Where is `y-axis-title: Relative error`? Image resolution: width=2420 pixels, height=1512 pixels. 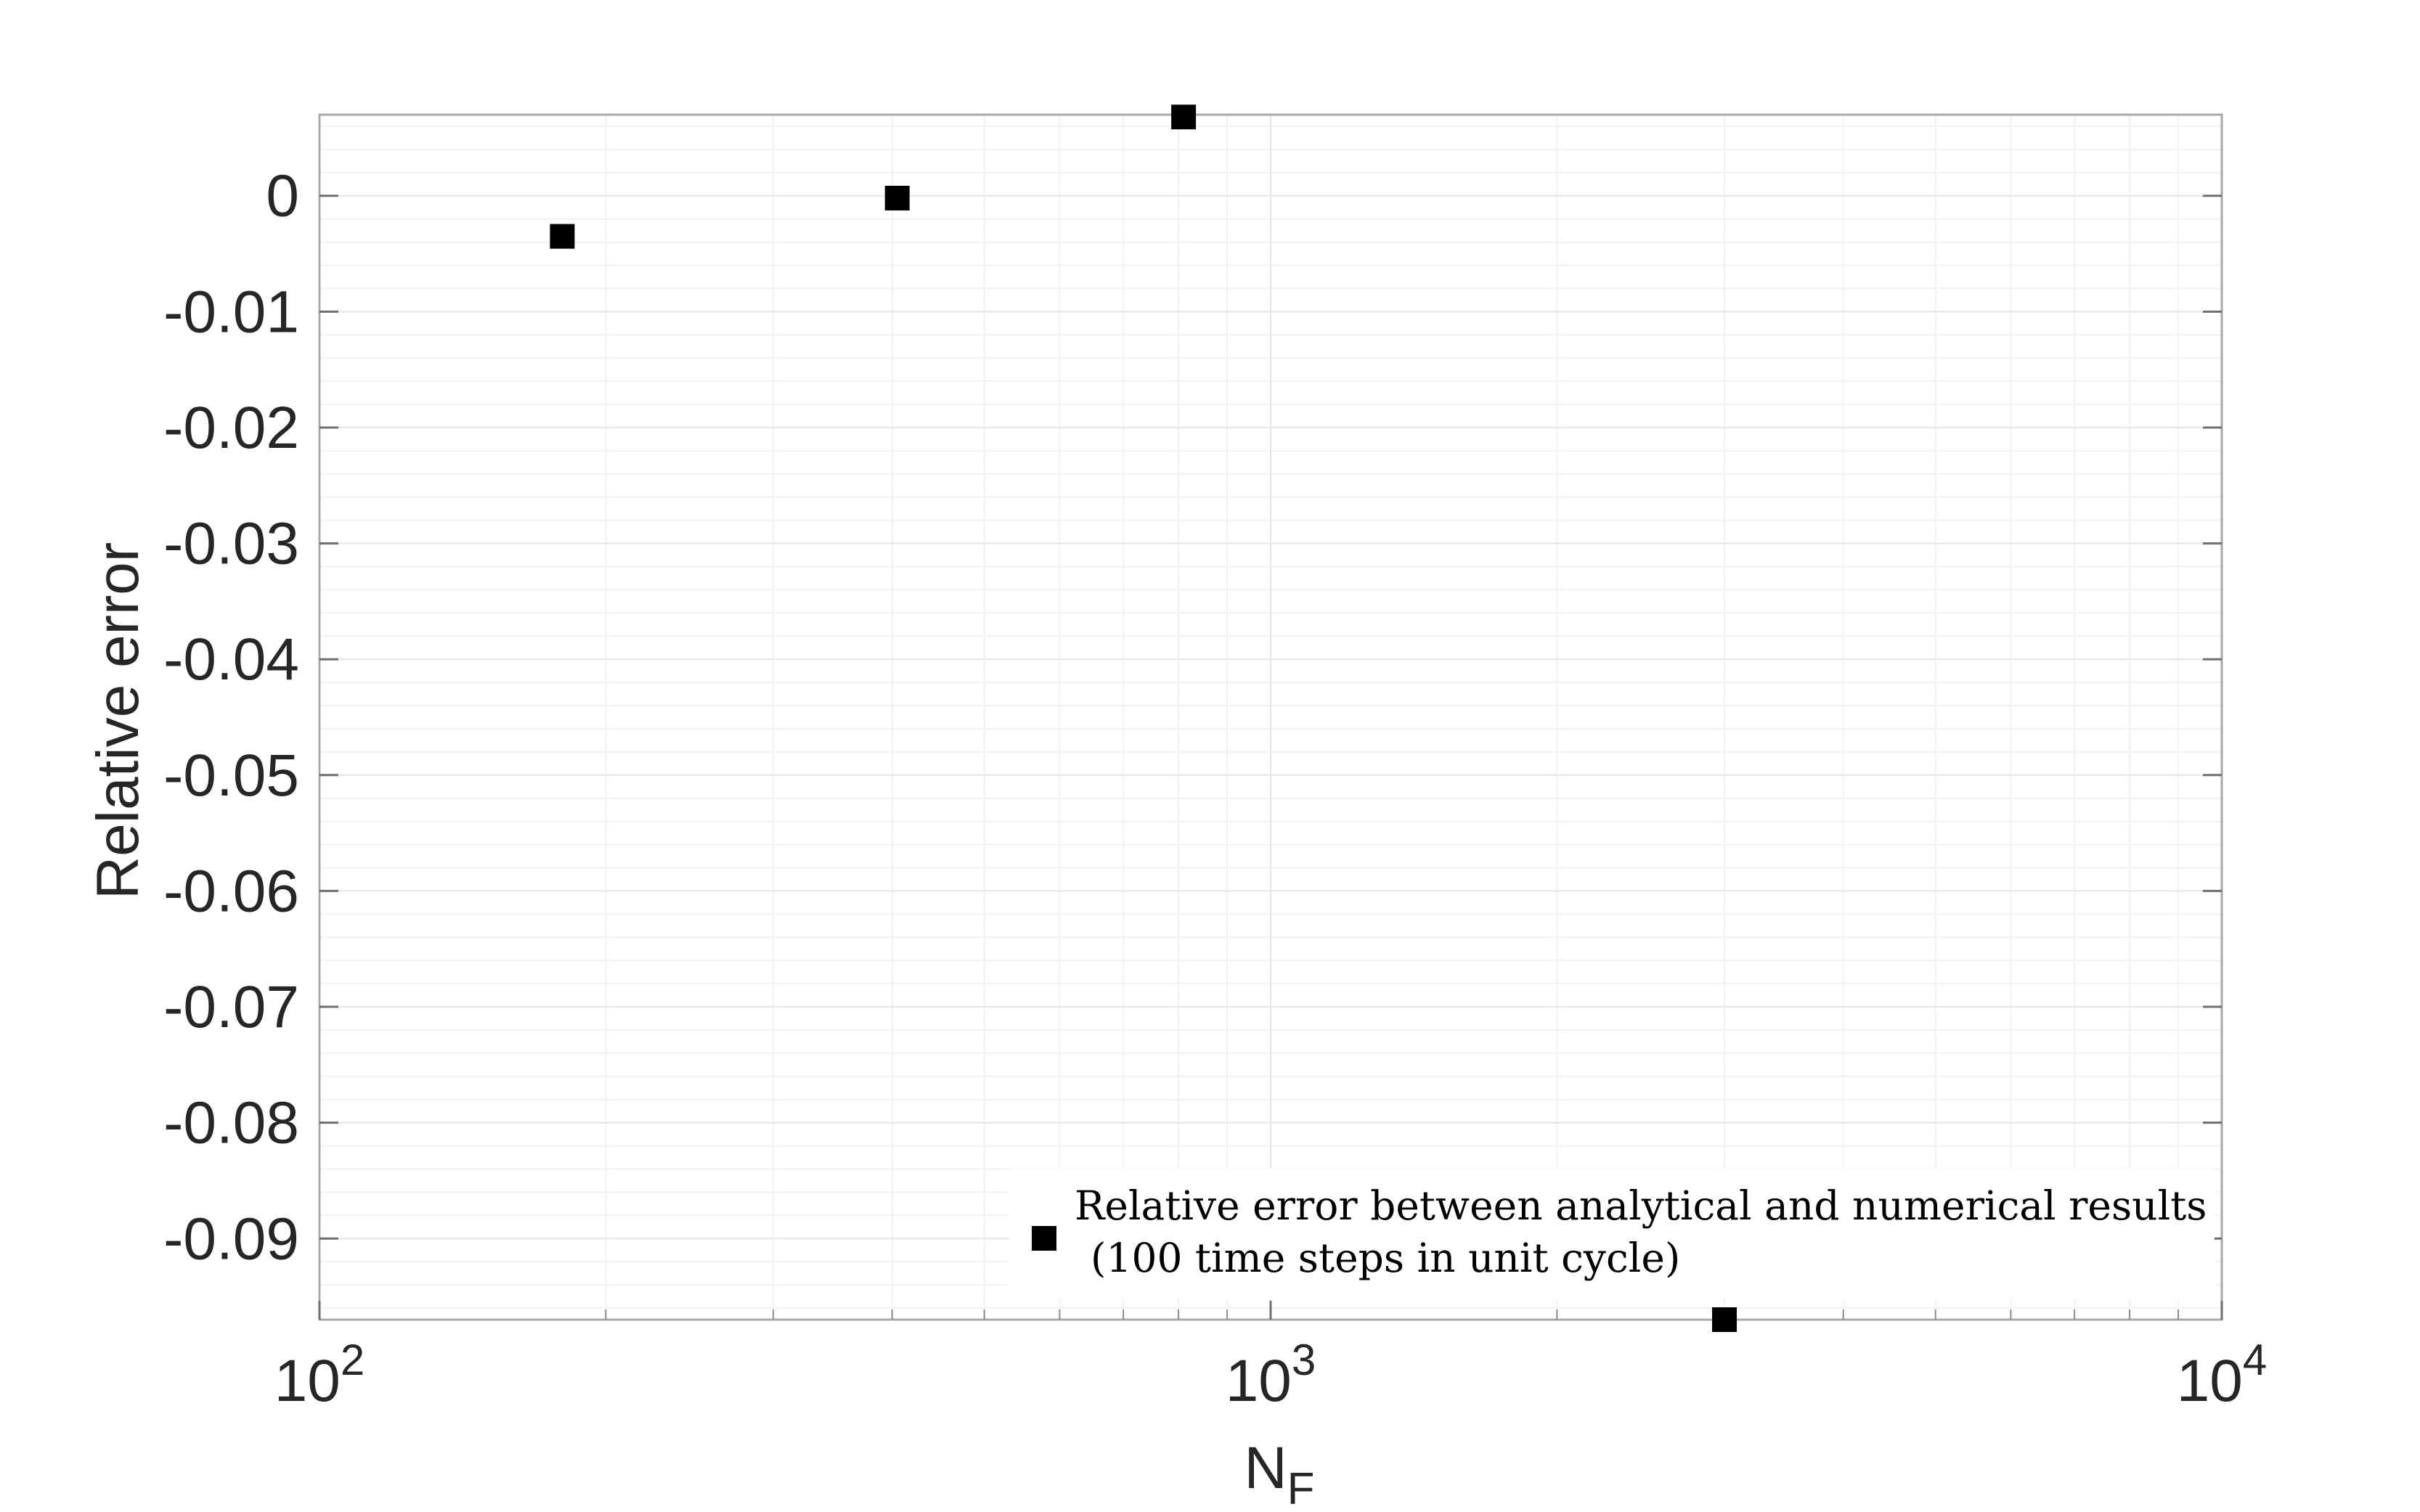
y-axis-title: Relative error is located at coordinates (118, 720).